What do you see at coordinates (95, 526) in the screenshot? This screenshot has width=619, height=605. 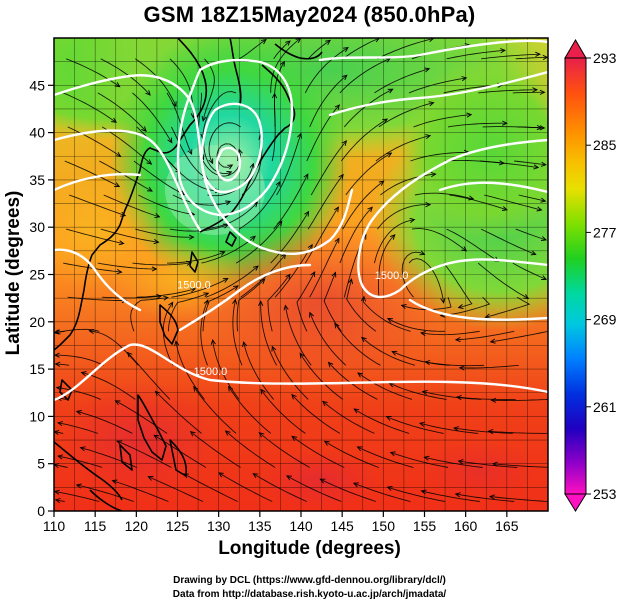 I see `x-tick-label: 115` at bounding box center [95, 526].